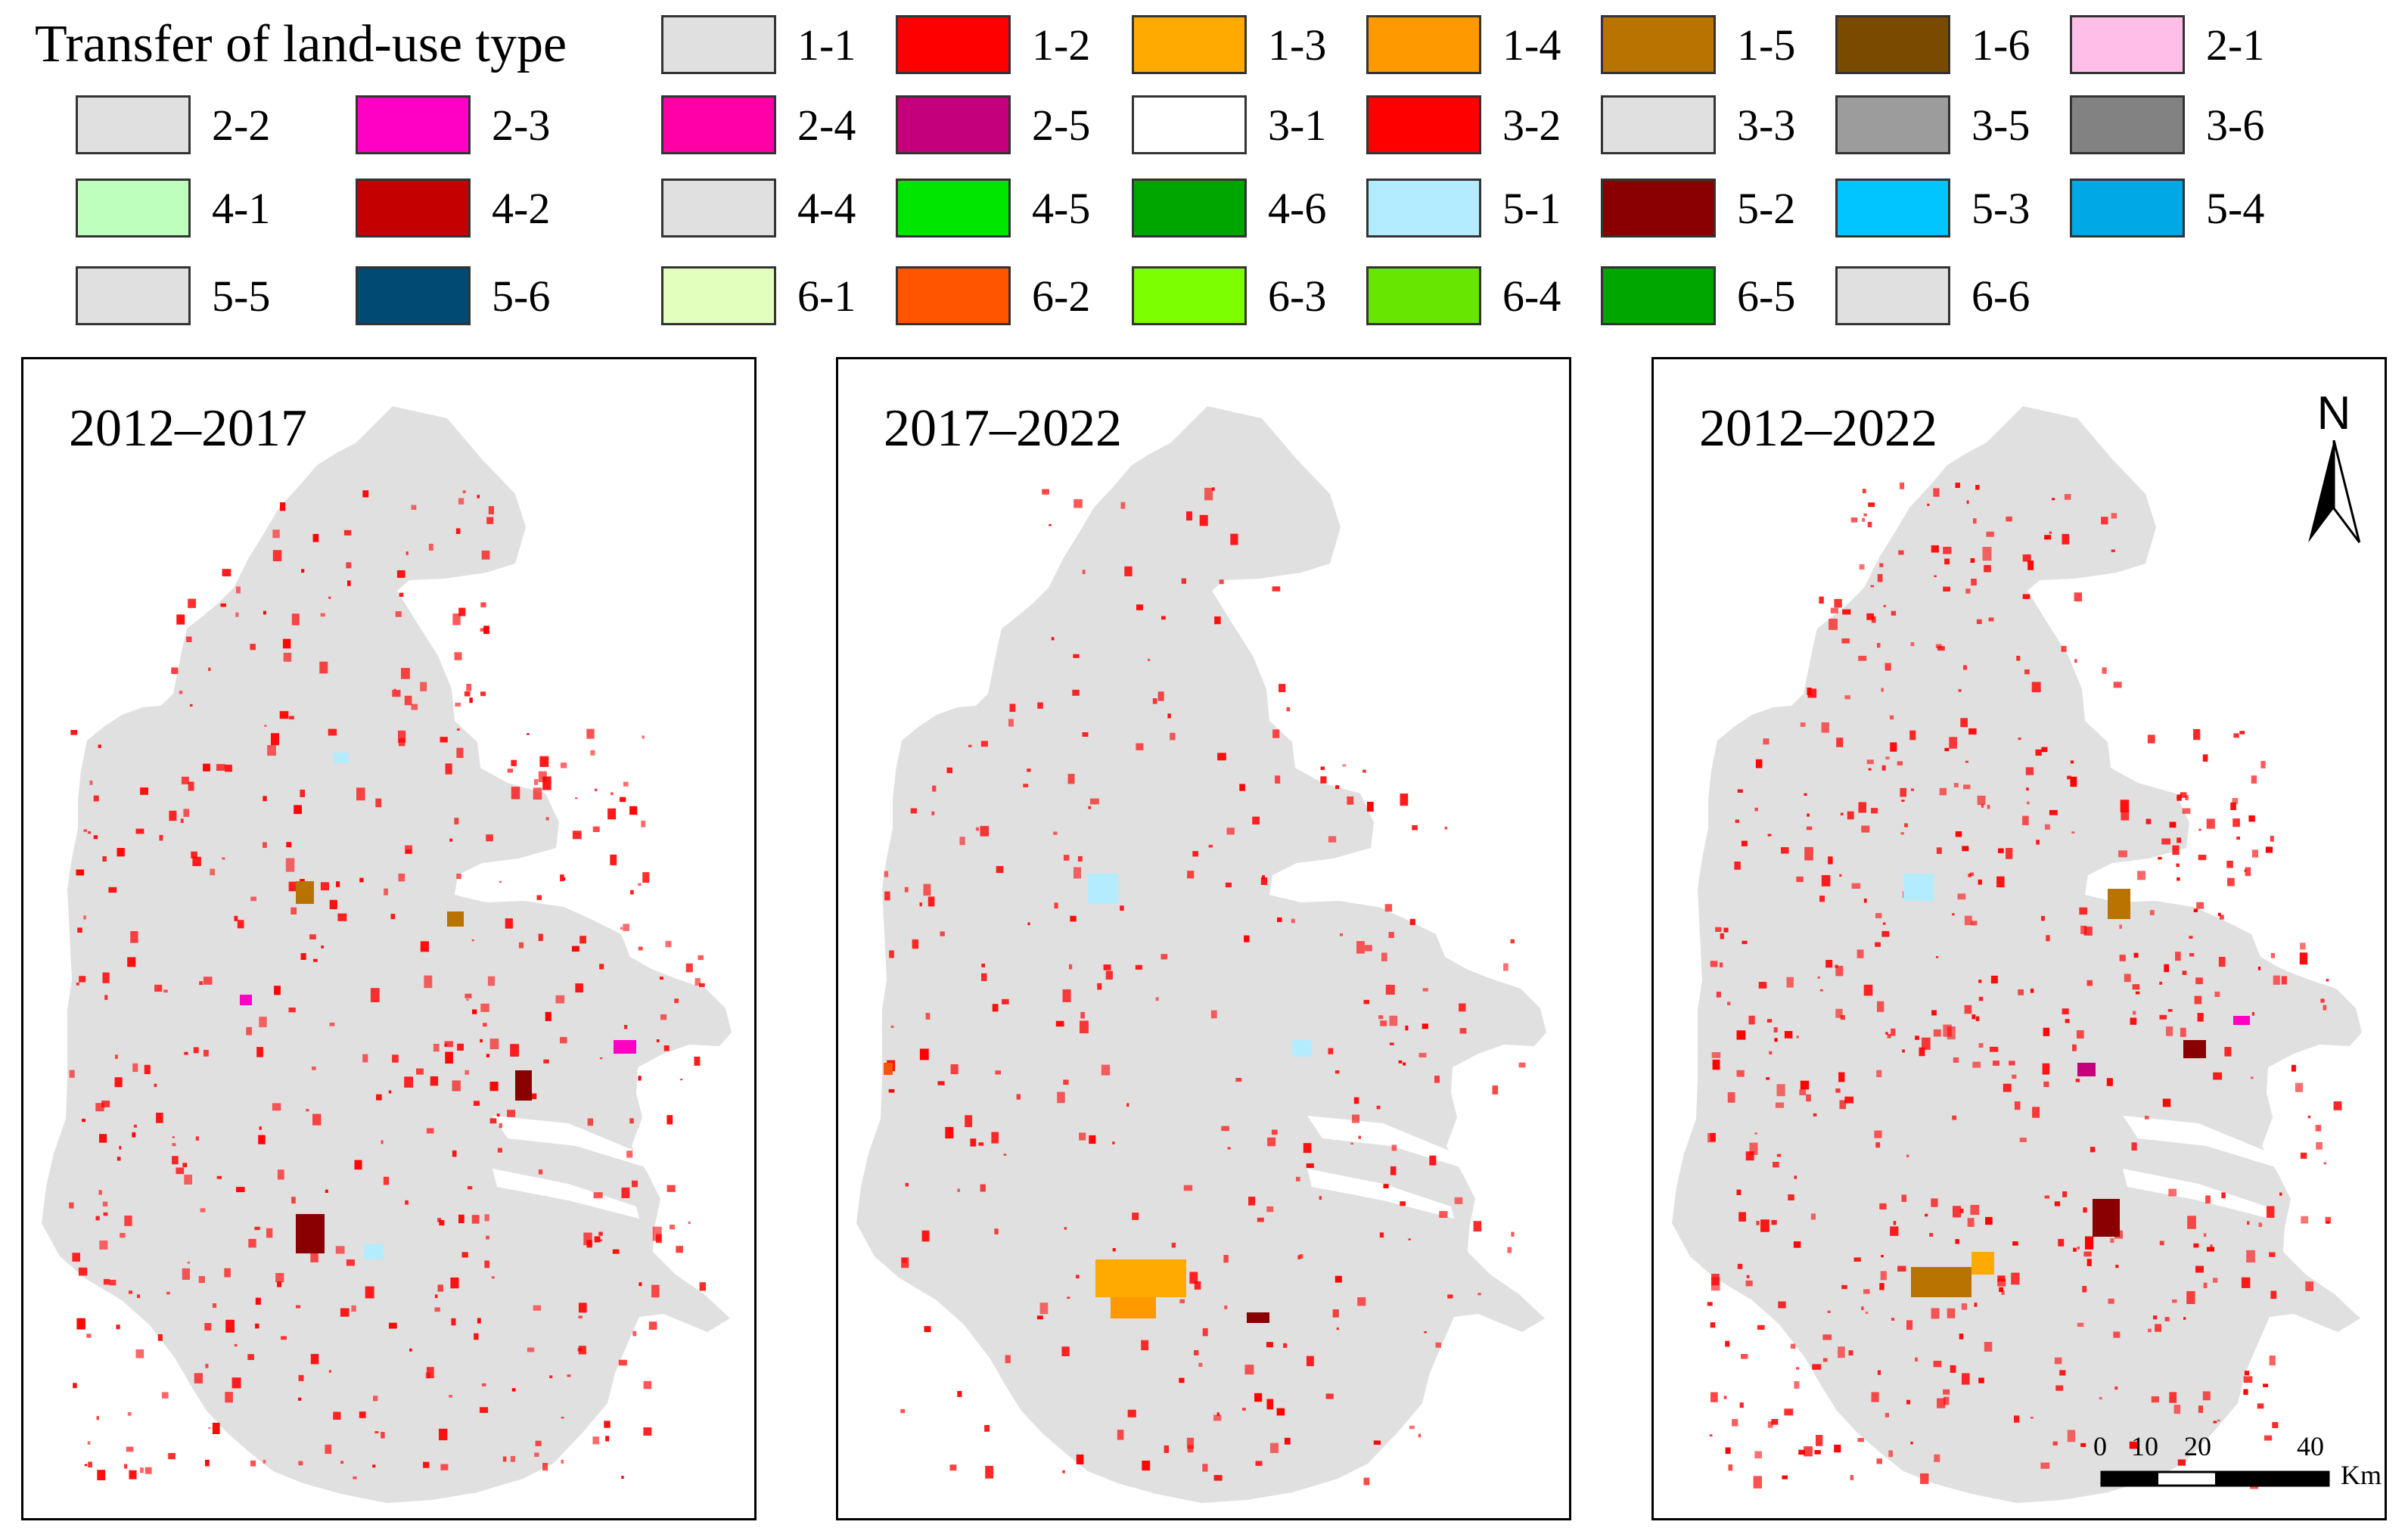 The width and height of the screenshot is (2408, 1534). I want to click on scale-tick: 20, so click(2197, 1446).